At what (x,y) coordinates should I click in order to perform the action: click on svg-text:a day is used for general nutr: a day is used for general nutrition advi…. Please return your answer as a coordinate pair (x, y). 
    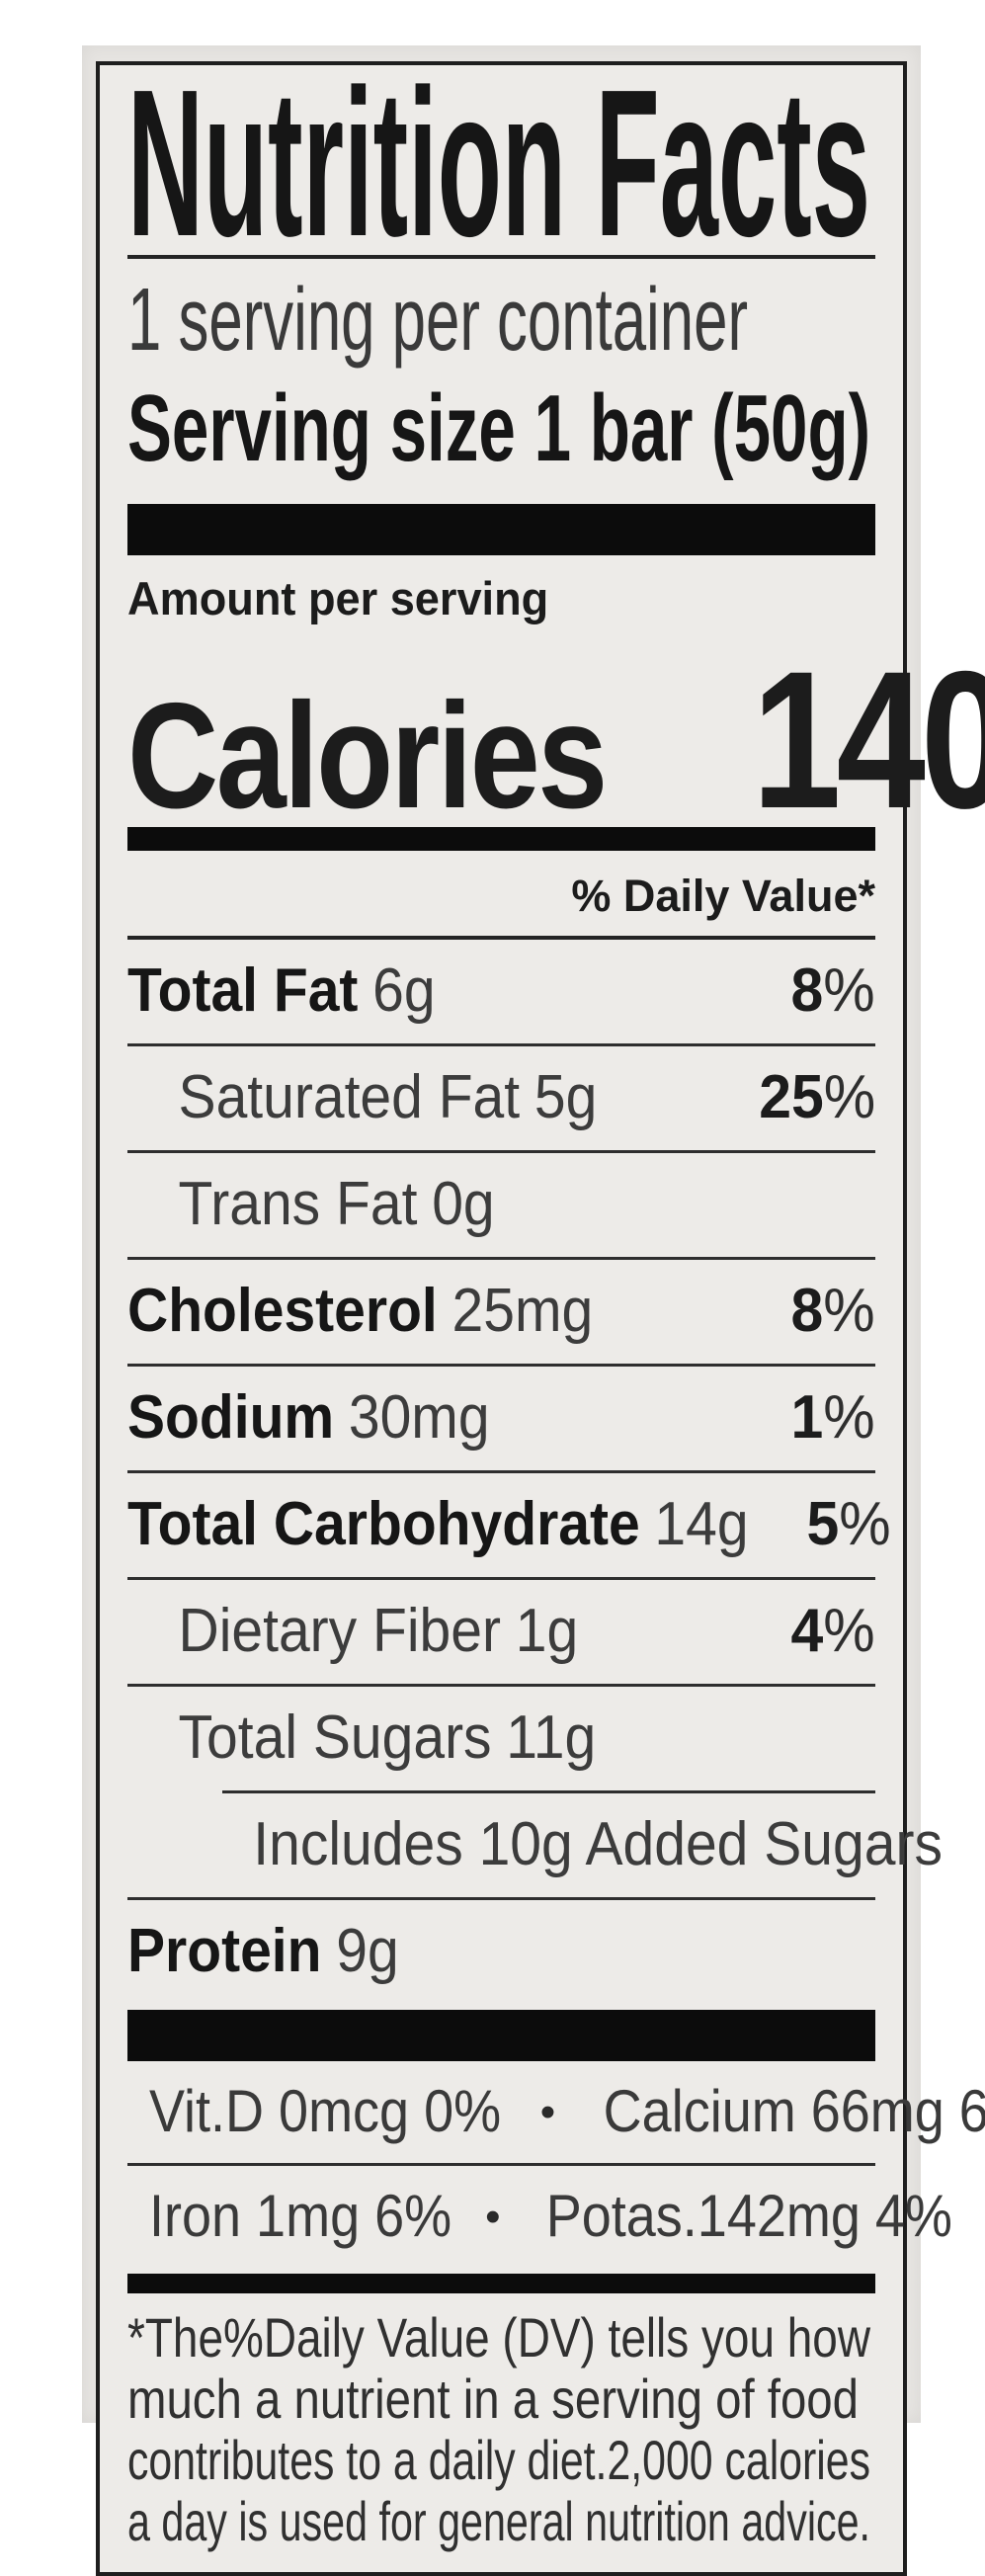
    Looking at the image, I should click on (498, 2521).